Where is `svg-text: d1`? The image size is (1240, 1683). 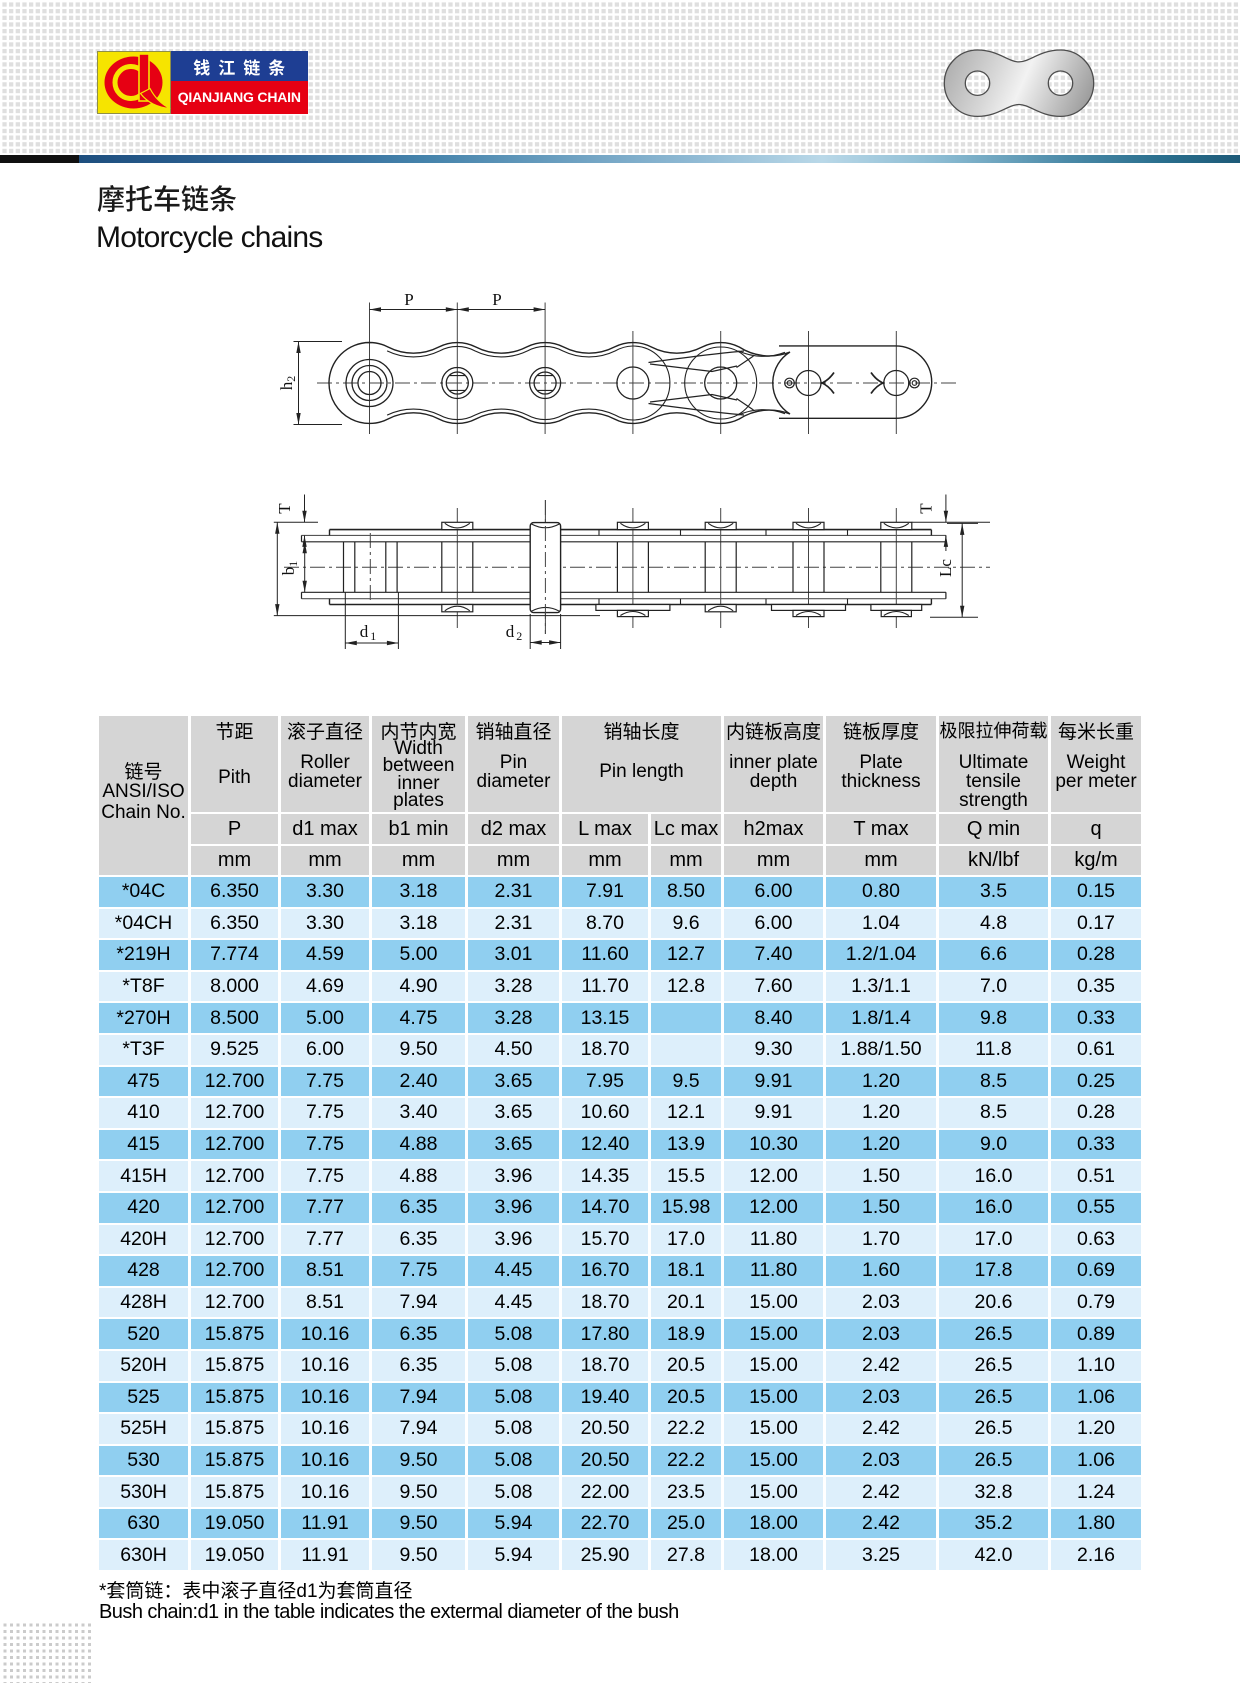
svg-text: d1 is located at coordinates (368, 632).